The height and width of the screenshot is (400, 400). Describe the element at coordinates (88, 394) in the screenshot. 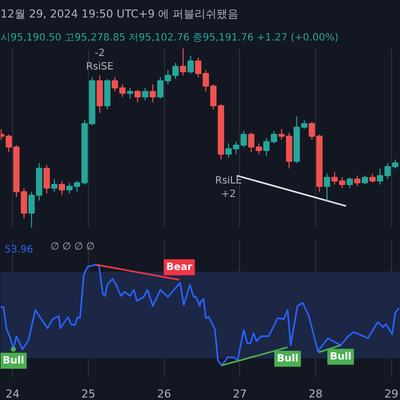

I see `x-tick-label: 25` at that location.